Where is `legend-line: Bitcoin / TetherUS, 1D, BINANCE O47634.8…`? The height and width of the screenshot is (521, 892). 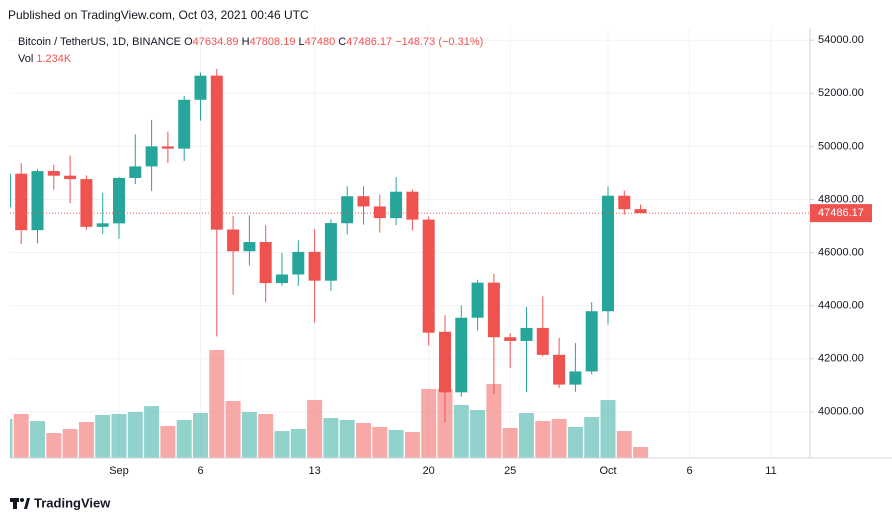 legend-line: Bitcoin / TetherUS, 1D, BINANCE O47634.8… is located at coordinates (250, 42).